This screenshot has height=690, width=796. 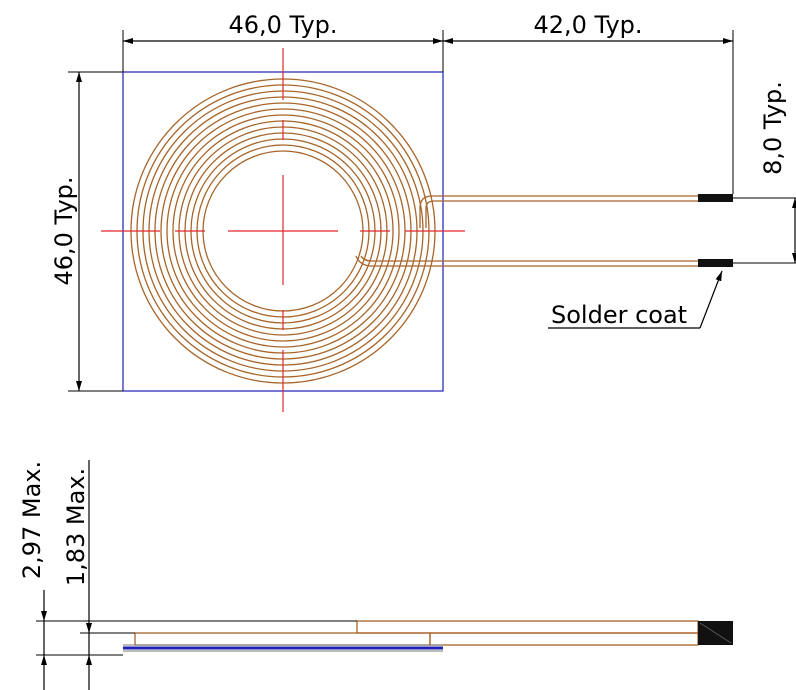 I want to click on coil-turn, so click(x=283, y=231).